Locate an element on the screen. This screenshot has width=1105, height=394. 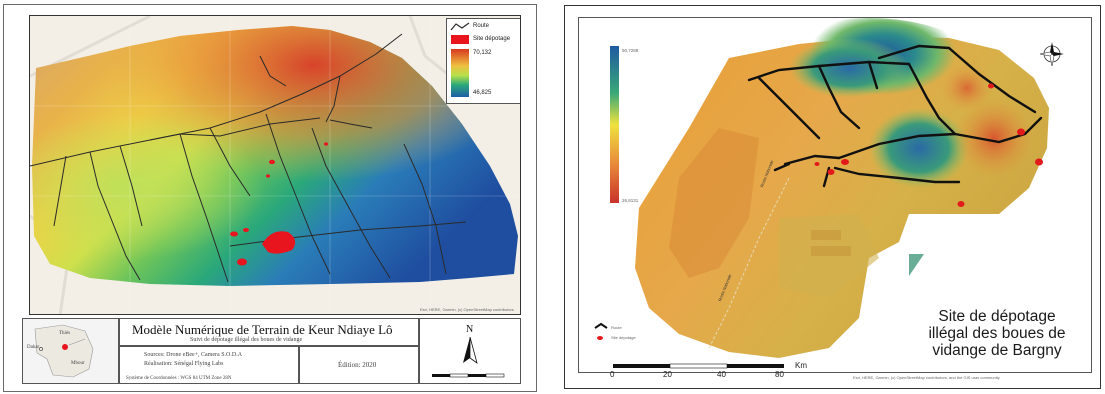
legend-route-label: Route is located at coordinates (481, 26).